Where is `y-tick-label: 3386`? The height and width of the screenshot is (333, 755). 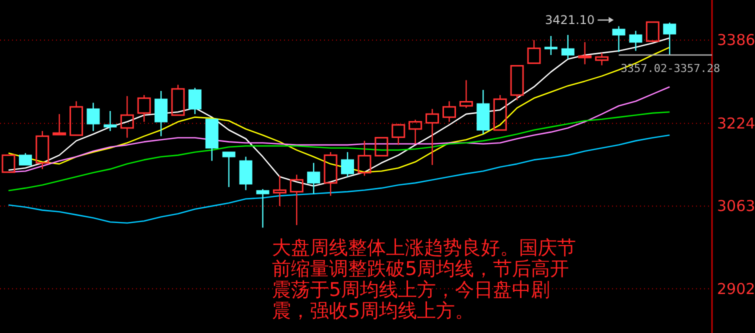
y-tick-label: 3386 is located at coordinates (736, 40).